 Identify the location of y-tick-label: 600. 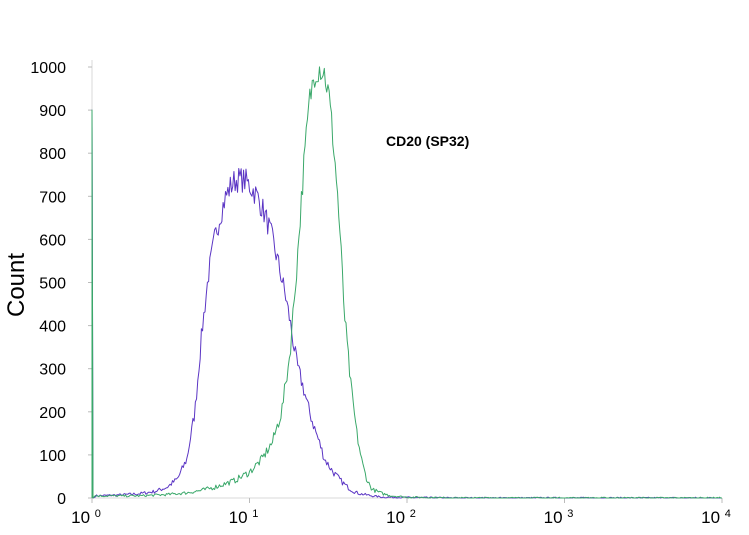
(52, 240).